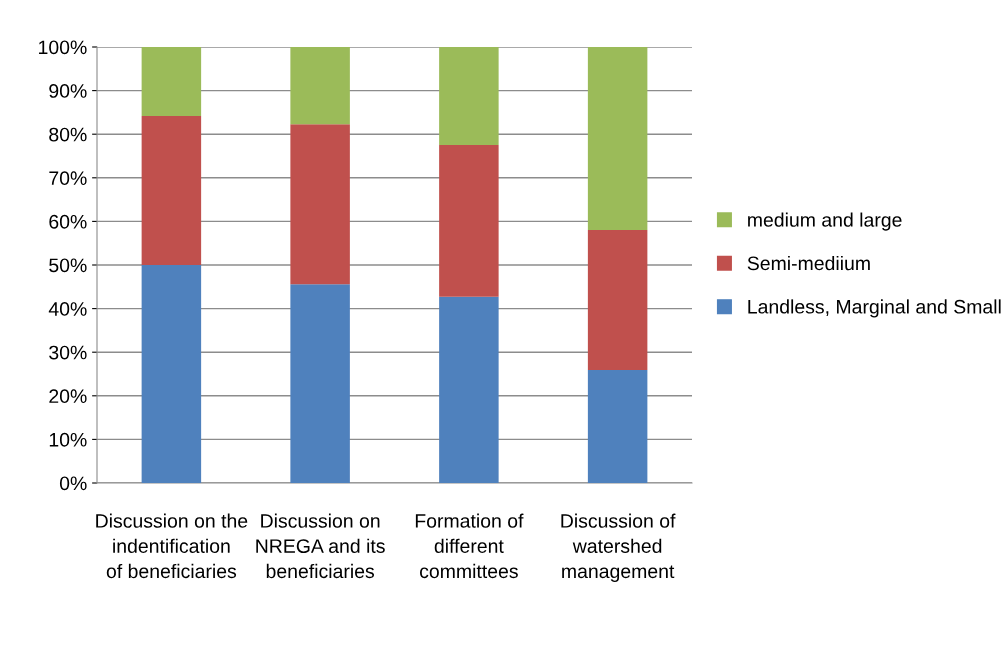  What do you see at coordinates (73, 483) in the screenshot?
I see `y-tick-label: 0%` at bounding box center [73, 483].